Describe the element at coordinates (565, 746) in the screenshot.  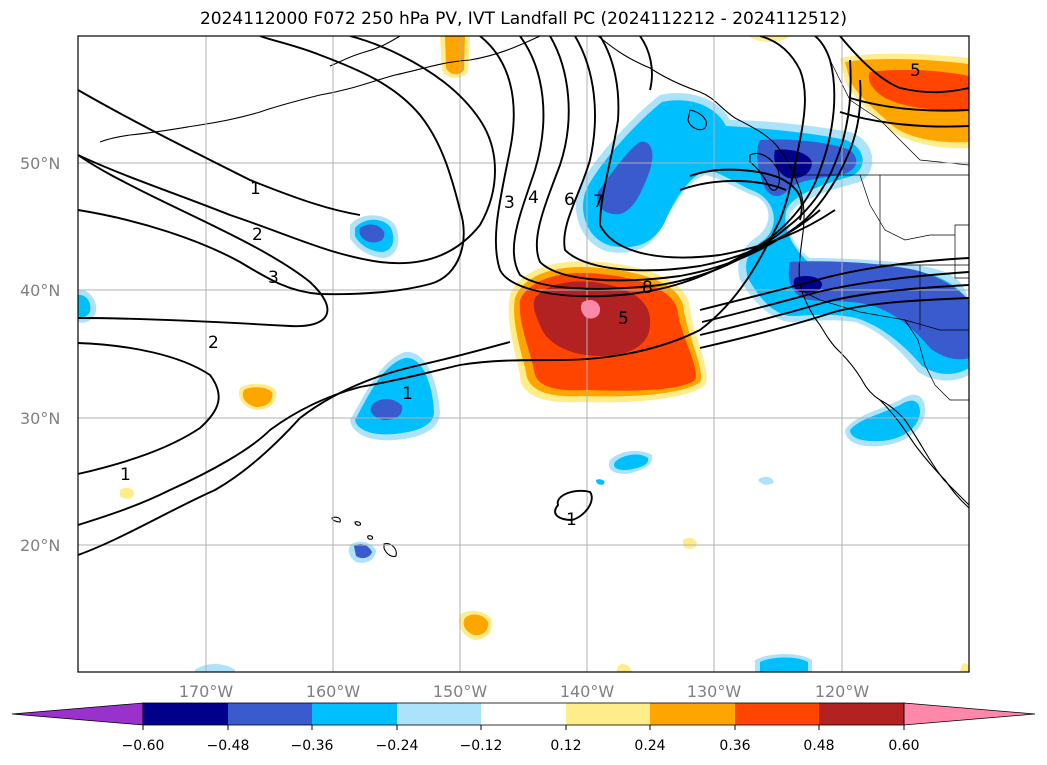
I see `colorbar-tick-label: 0.12` at that location.